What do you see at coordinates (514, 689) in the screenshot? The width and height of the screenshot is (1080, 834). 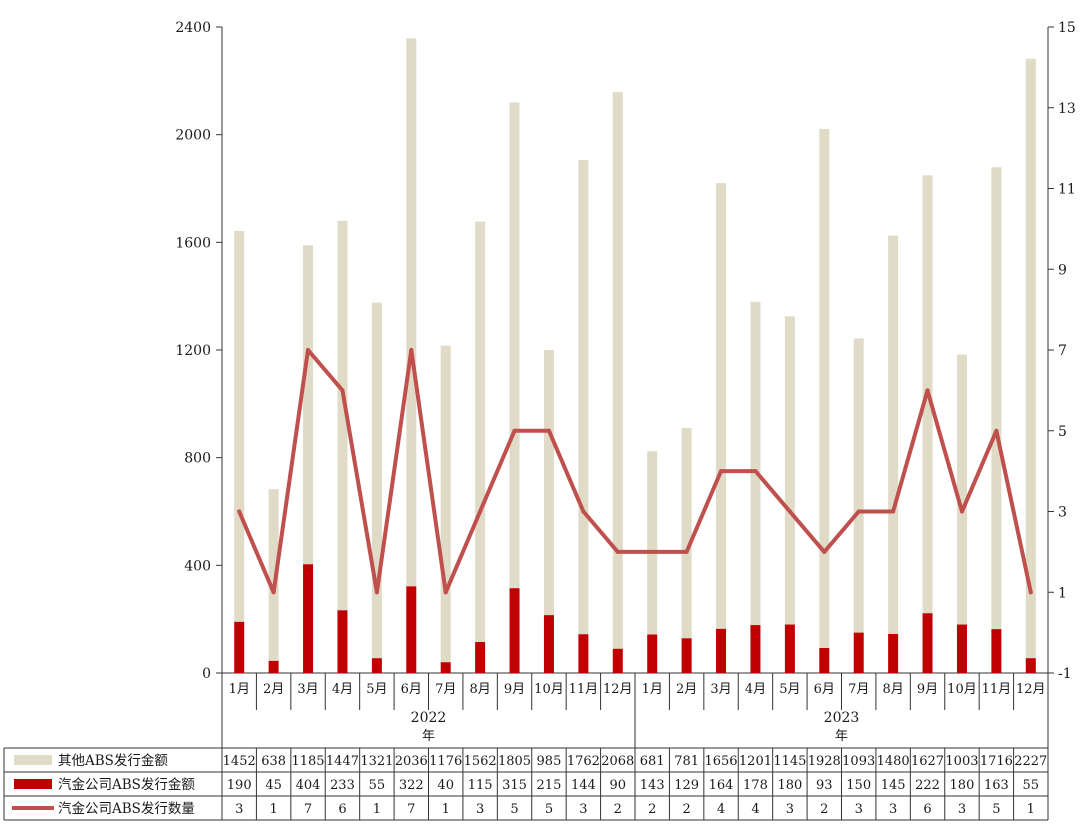 I see `x-tick-label: 9月` at bounding box center [514, 689].